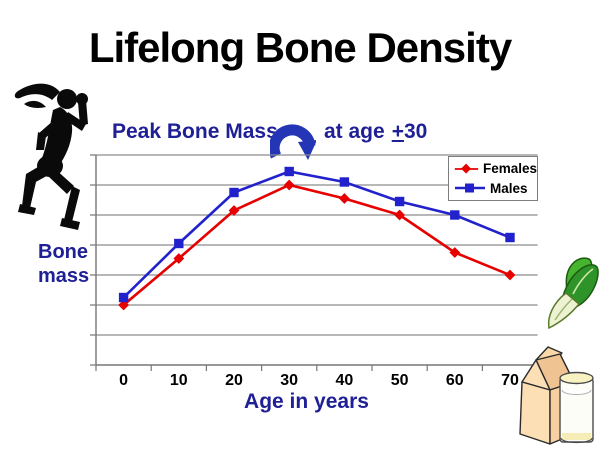 The image size is (600, 450). I want to click on plus-minus-sign: +, so click(397, 131).